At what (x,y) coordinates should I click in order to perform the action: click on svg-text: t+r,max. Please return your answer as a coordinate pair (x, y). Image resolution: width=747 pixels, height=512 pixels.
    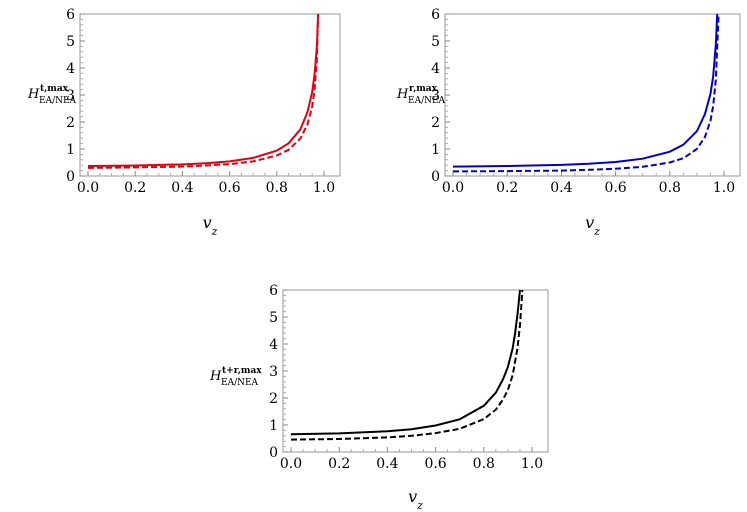
    Looking at the image, I should click on (242, 371).